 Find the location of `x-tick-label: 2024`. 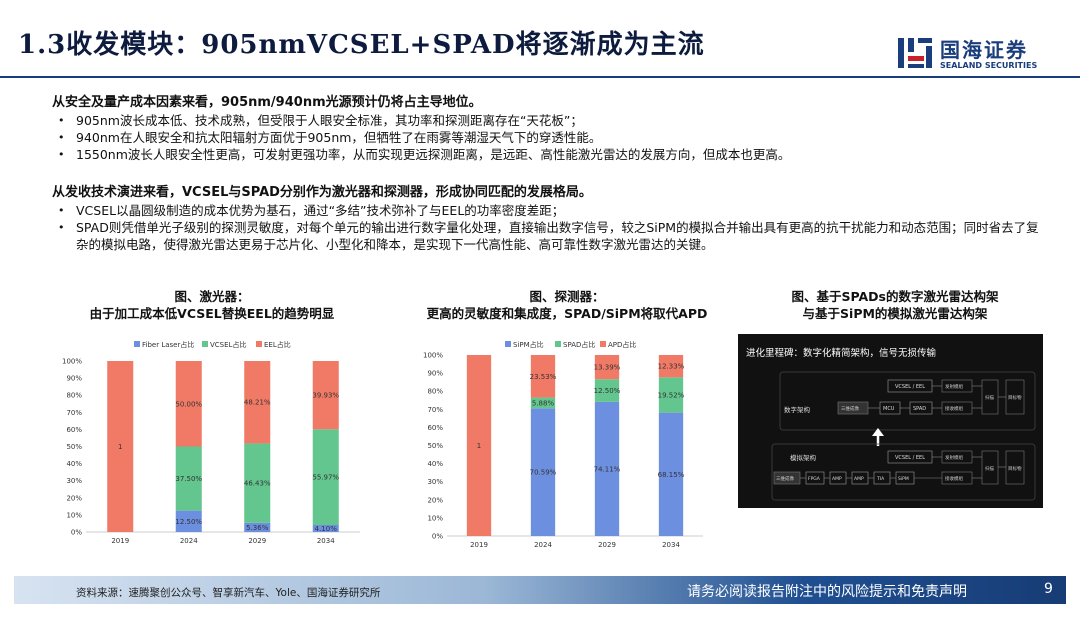

x-tick-label: 2024 is located at coordinates (189, 541).